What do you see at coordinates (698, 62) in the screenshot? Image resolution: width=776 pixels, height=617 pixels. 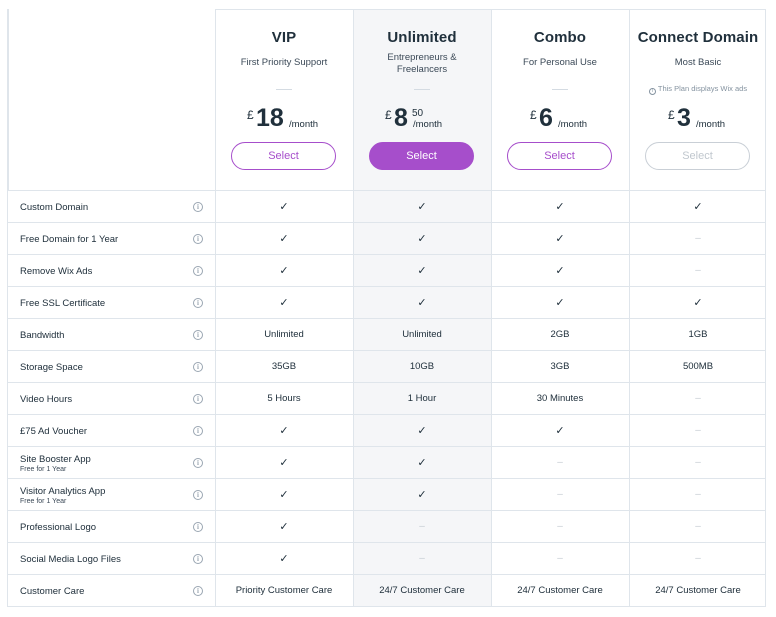 I see `plan-subtitle: Most Basic` at bounding box center [698, 62].